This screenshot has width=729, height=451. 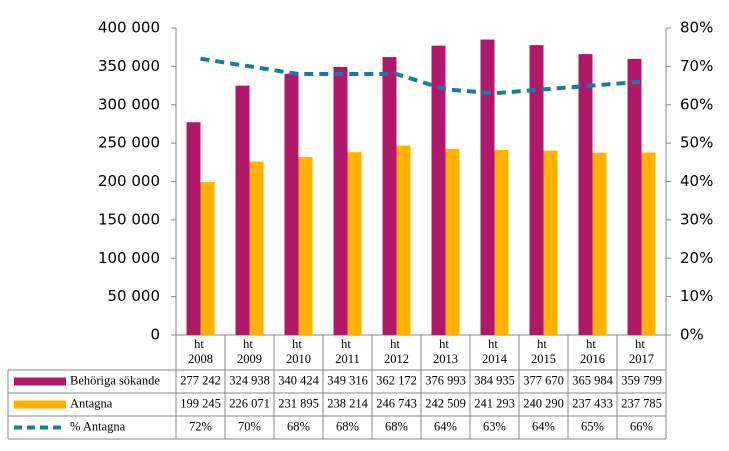 I want to click on table-value: 66%, so click(x=641, y=426).